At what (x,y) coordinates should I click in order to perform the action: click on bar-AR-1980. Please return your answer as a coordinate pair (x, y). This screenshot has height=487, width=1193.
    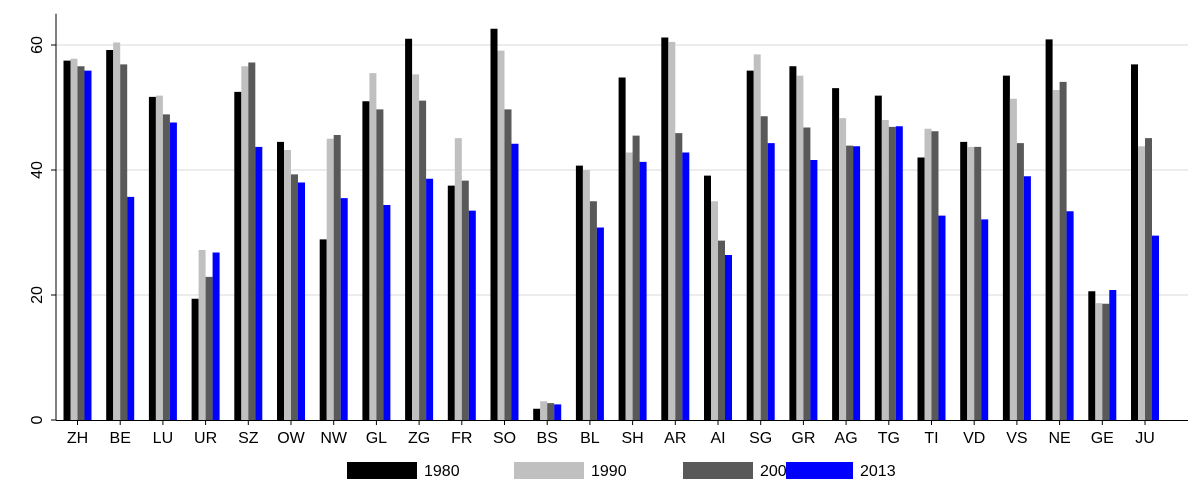
    Looking at the image, I should click on (665, 228).